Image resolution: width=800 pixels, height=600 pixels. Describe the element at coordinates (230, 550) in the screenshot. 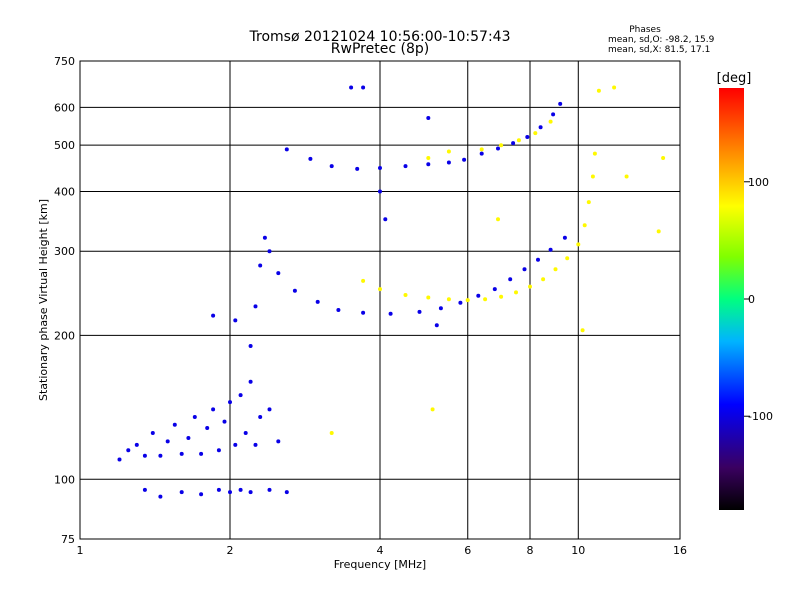

I see `x-tick-label: 2` at that location.